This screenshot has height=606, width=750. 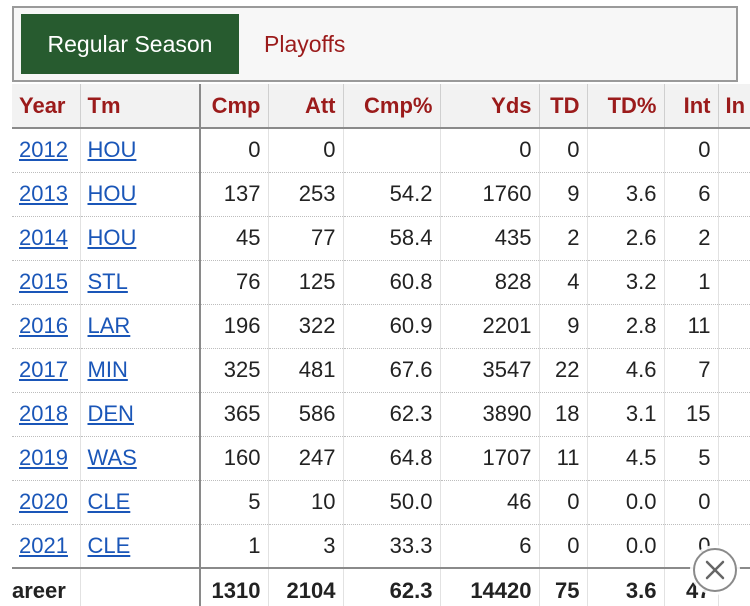 What do you see at coordinates (43, 325) in the screenshot?
I see `year-link: 2016` at bounding box center [43, 325].